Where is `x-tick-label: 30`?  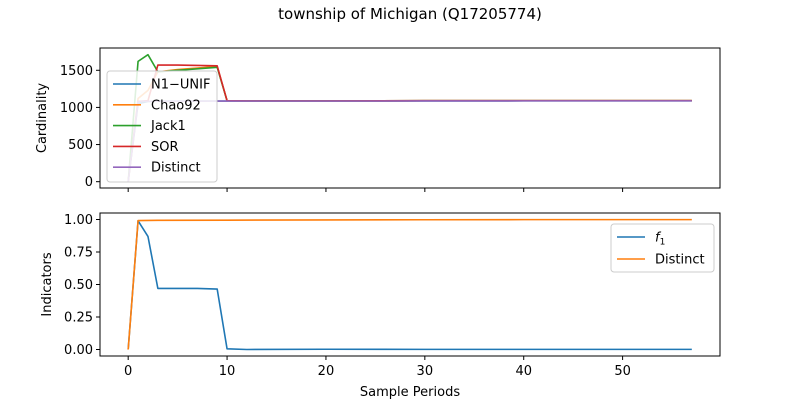
x-tick-label: 30 is located at coordinates (425, 371).